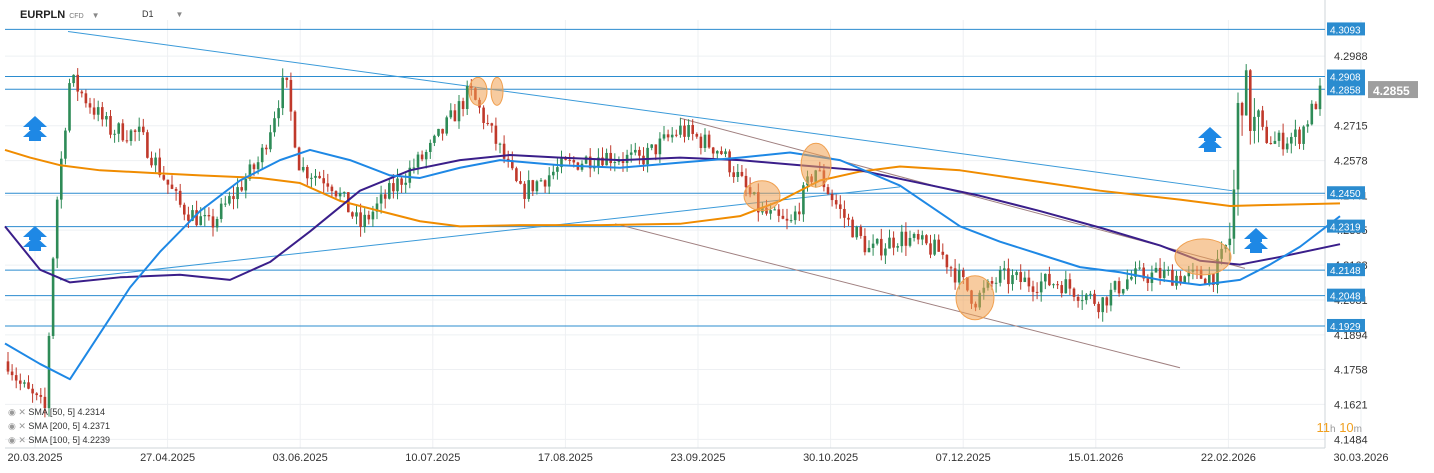 The image size is (1434, 473). What do you see at coordinates (1339, 427) in the screenshot?
I see `candle-timer: 11h 10m` at bounding box center [1339, 427].